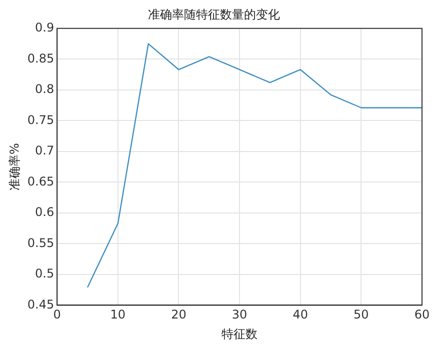  What do you see at coordinates (300, 315) in the screenshot?
I see `x-tick-label: 40` at bounding box center [300, 315].